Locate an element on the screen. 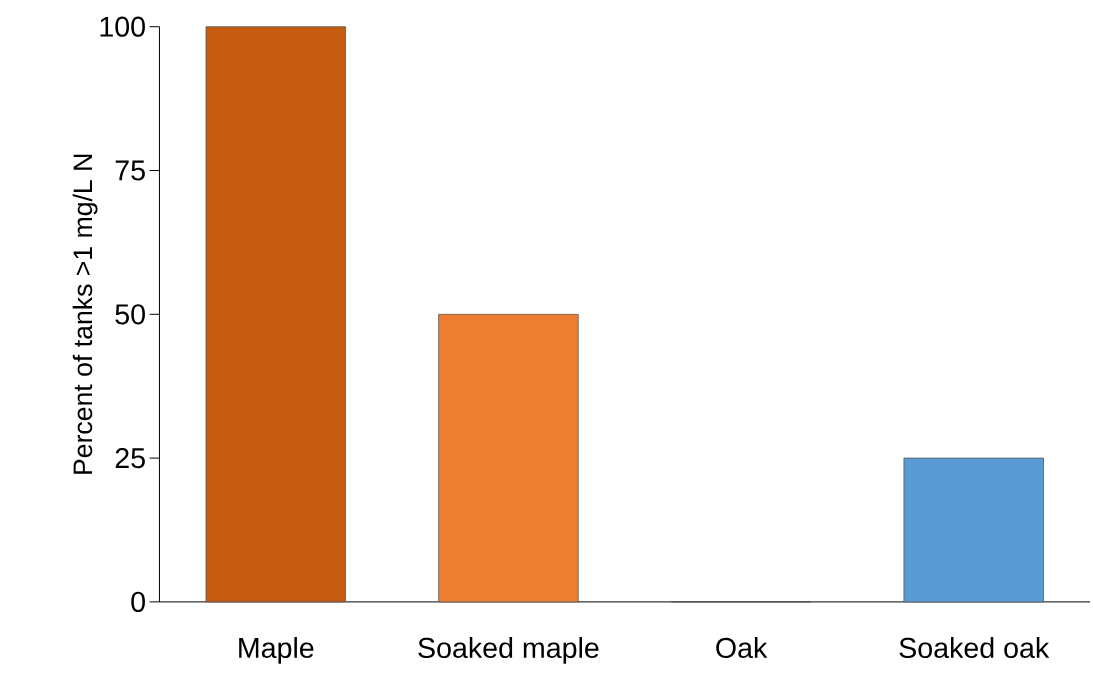 The width and height of the screenshot is (1093, 683). y-tick-label: 25 is located at coordinates (130, 458).